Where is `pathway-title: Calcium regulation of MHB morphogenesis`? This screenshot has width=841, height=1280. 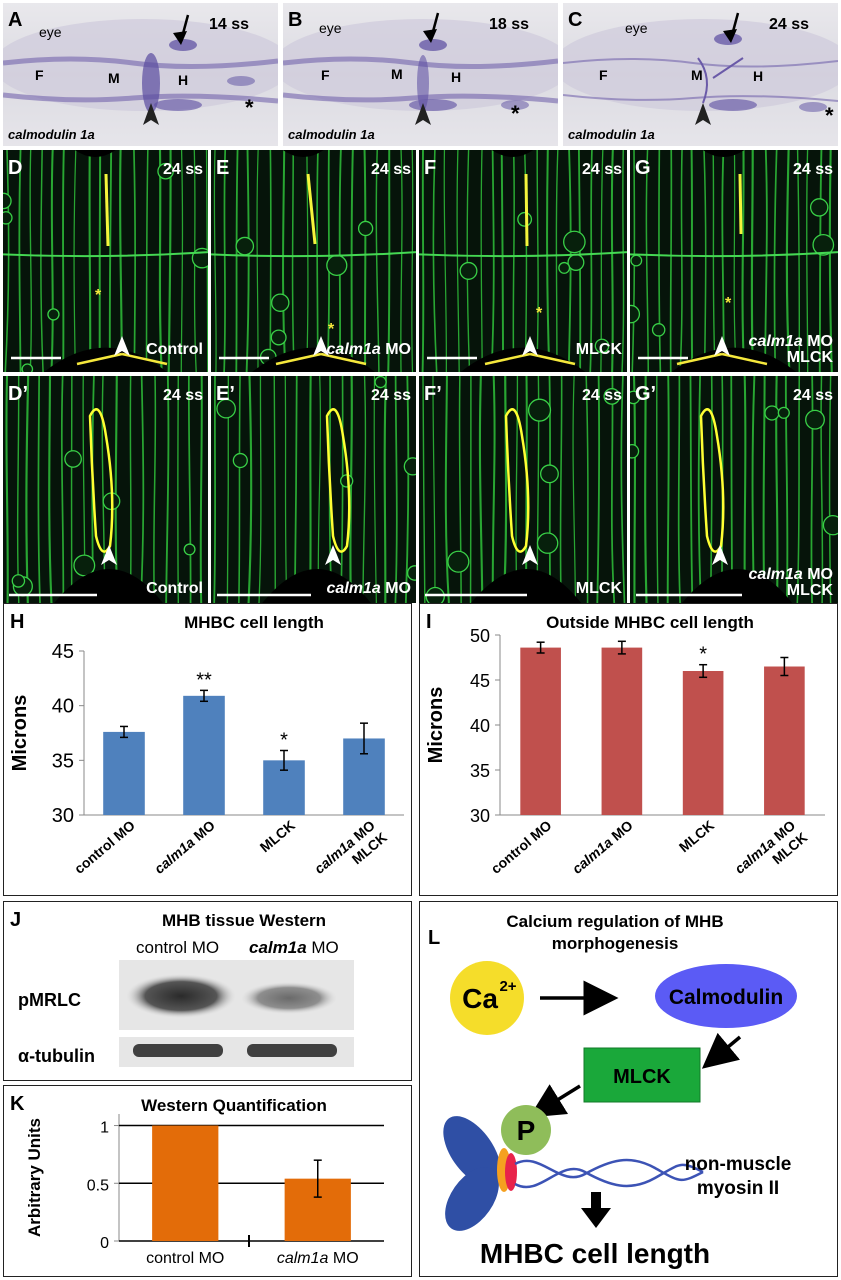 pathway-title: Calcium regulation of MHB morphogenesis is located at coordinates (615, 932).